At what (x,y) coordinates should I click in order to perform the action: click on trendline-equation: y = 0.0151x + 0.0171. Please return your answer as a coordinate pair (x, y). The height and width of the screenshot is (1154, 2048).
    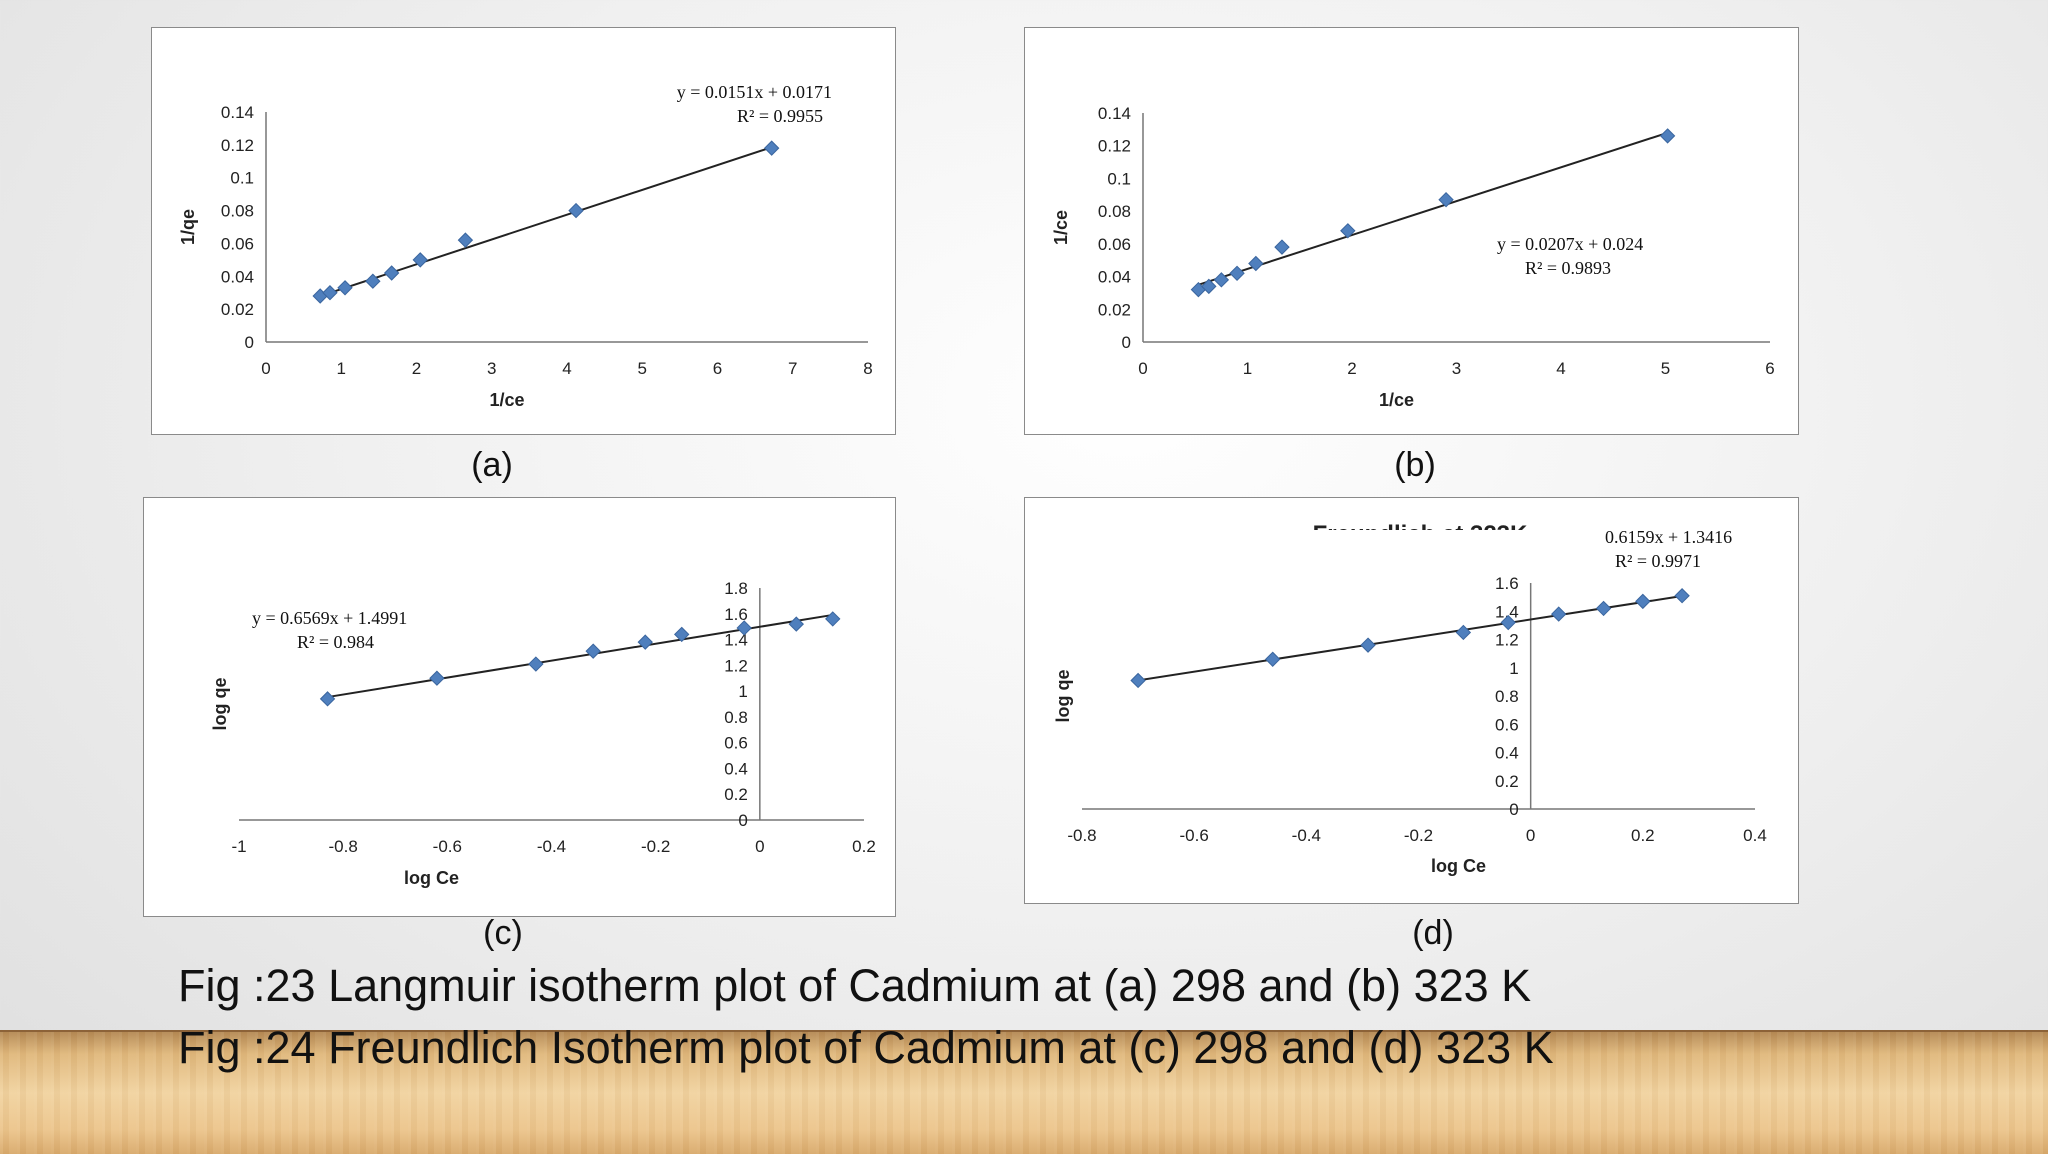
    Looking at the image, I should click on (754, 92).